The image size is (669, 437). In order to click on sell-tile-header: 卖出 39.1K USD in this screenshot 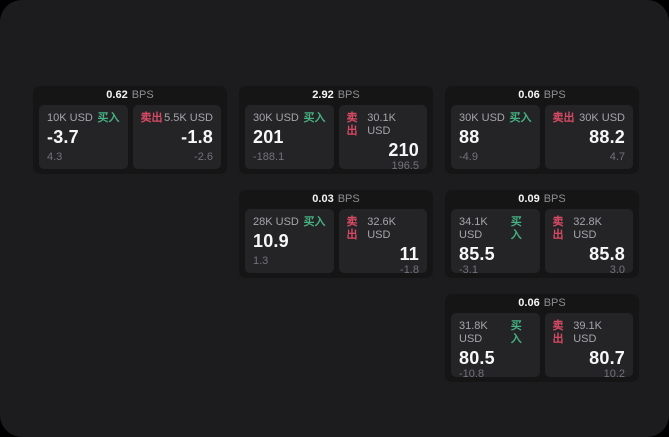, I will do `click(589, 333)`.